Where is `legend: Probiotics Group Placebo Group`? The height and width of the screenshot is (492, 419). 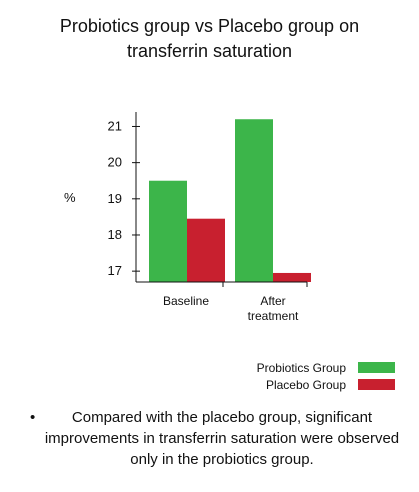
legend: Probiotics Group Placebo Group is located at coordinates (326, 376).